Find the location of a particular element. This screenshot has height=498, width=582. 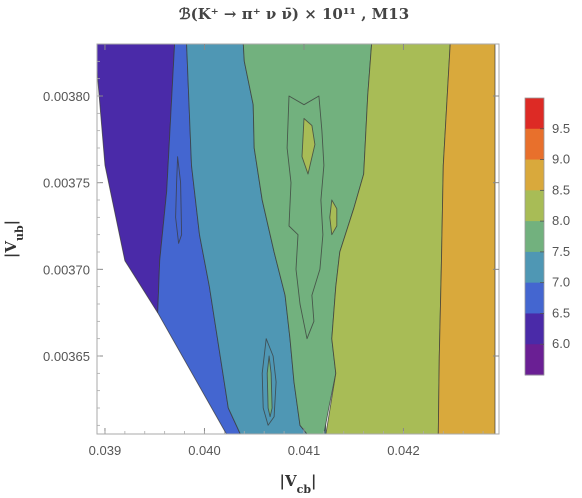

legend-label-8: 9.5 is located at coordinates (561, 128).